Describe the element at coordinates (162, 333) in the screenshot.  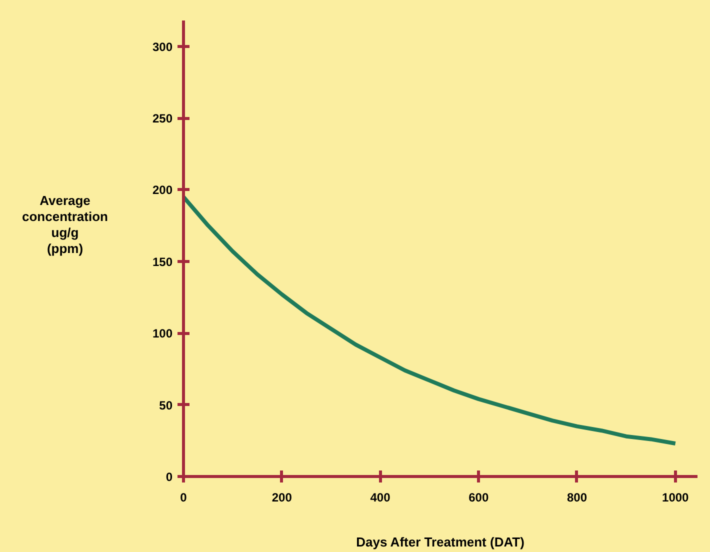
I see `y-tick-label: 100` at that location.